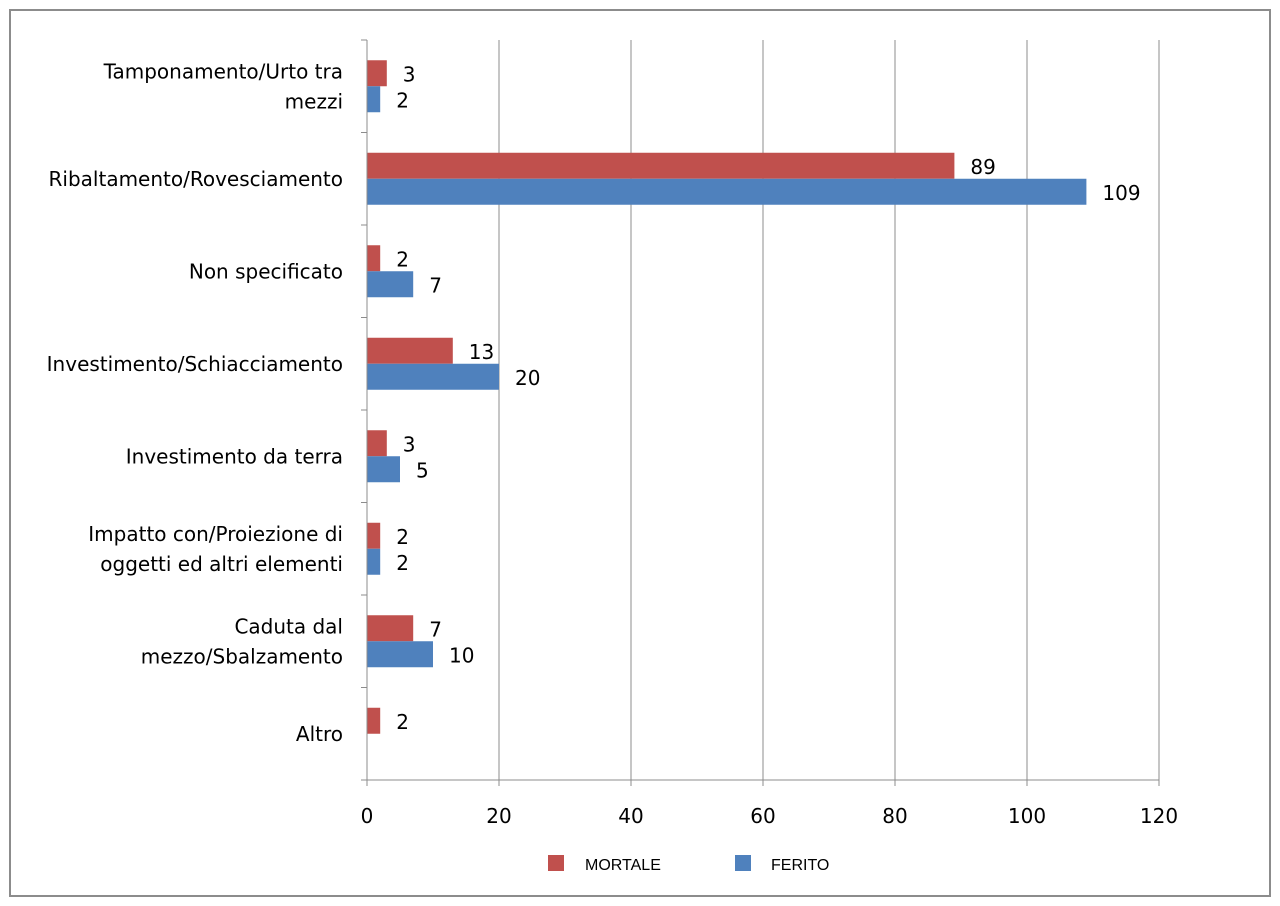 This screenshot has height=906, width=1280. Describe the element at coordinates (195, 364) in the screenshot. I see `category-label: Investimento/Schiacciamento` at that location.